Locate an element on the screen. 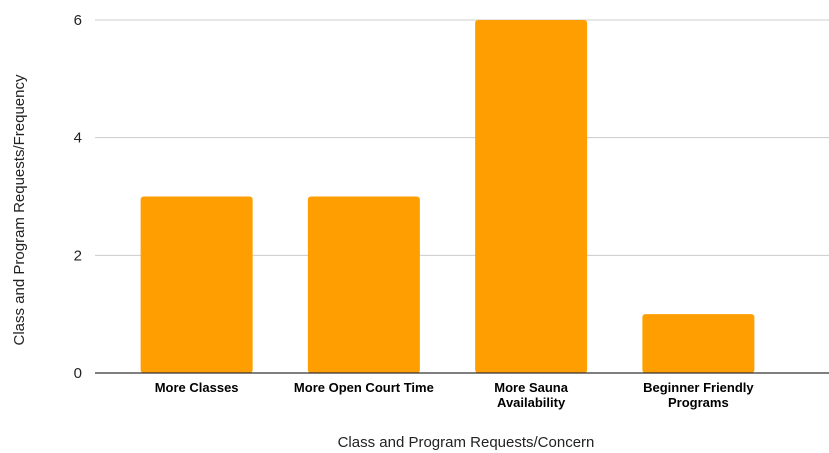  x-category-label: Beginner Friendly Programs is located at coordinates (698, 395).